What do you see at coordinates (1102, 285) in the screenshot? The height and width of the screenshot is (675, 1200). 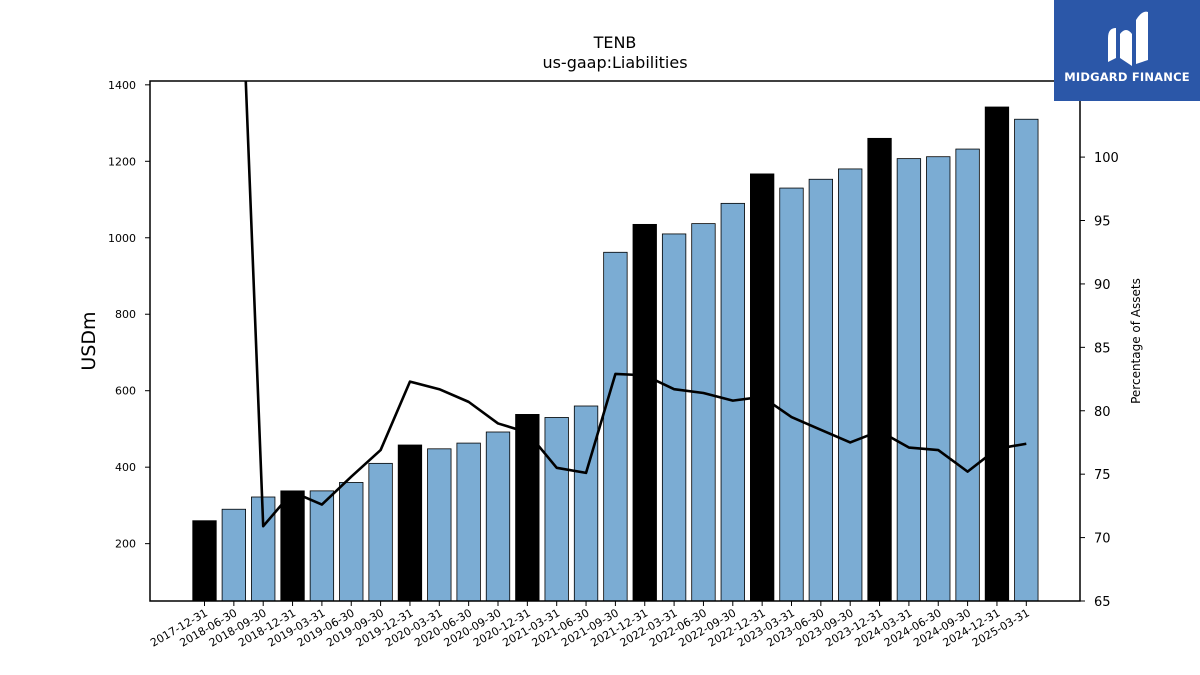 I see `y2-tick-label: 90` at bounding box center [1102, 285].